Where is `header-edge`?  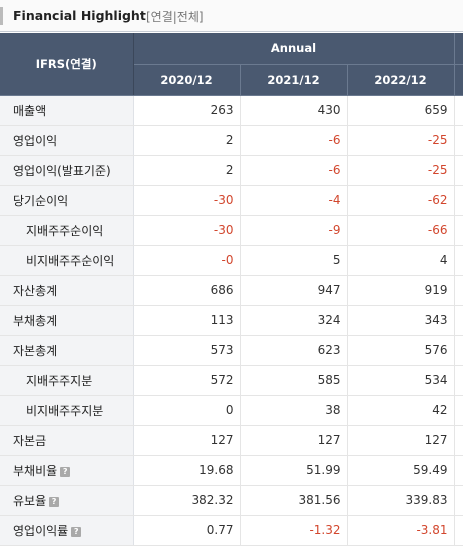
header-edge is located at coordinates (458, 80).